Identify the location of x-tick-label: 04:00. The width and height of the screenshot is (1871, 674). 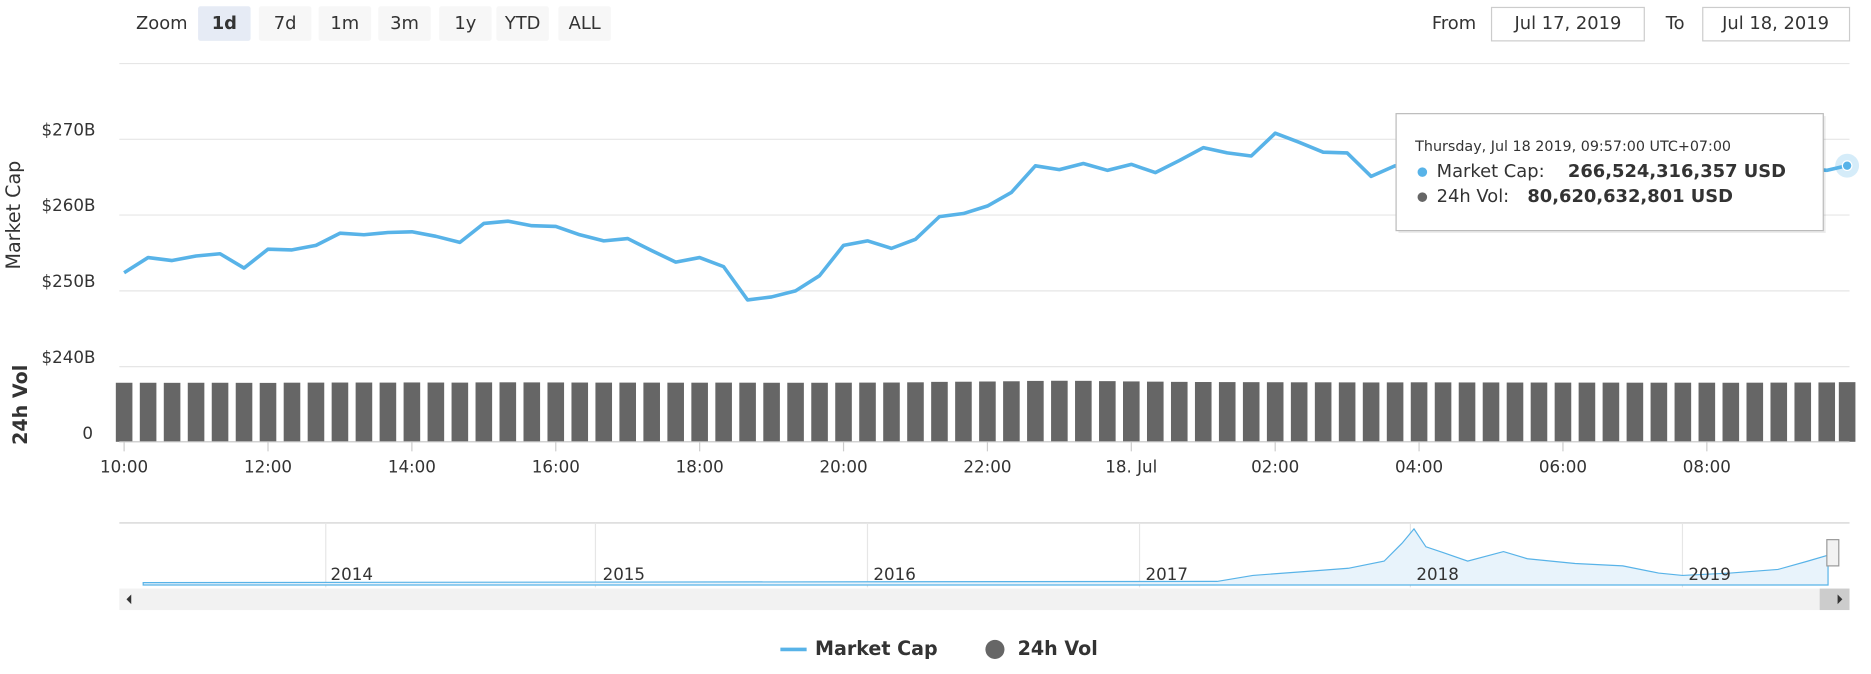
(1419, 467).